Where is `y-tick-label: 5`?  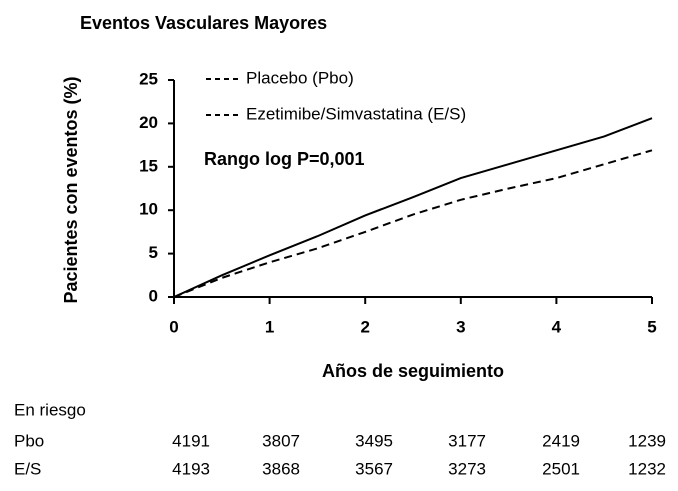 y-tick-label: 5 is located at coordinates (153, 252).